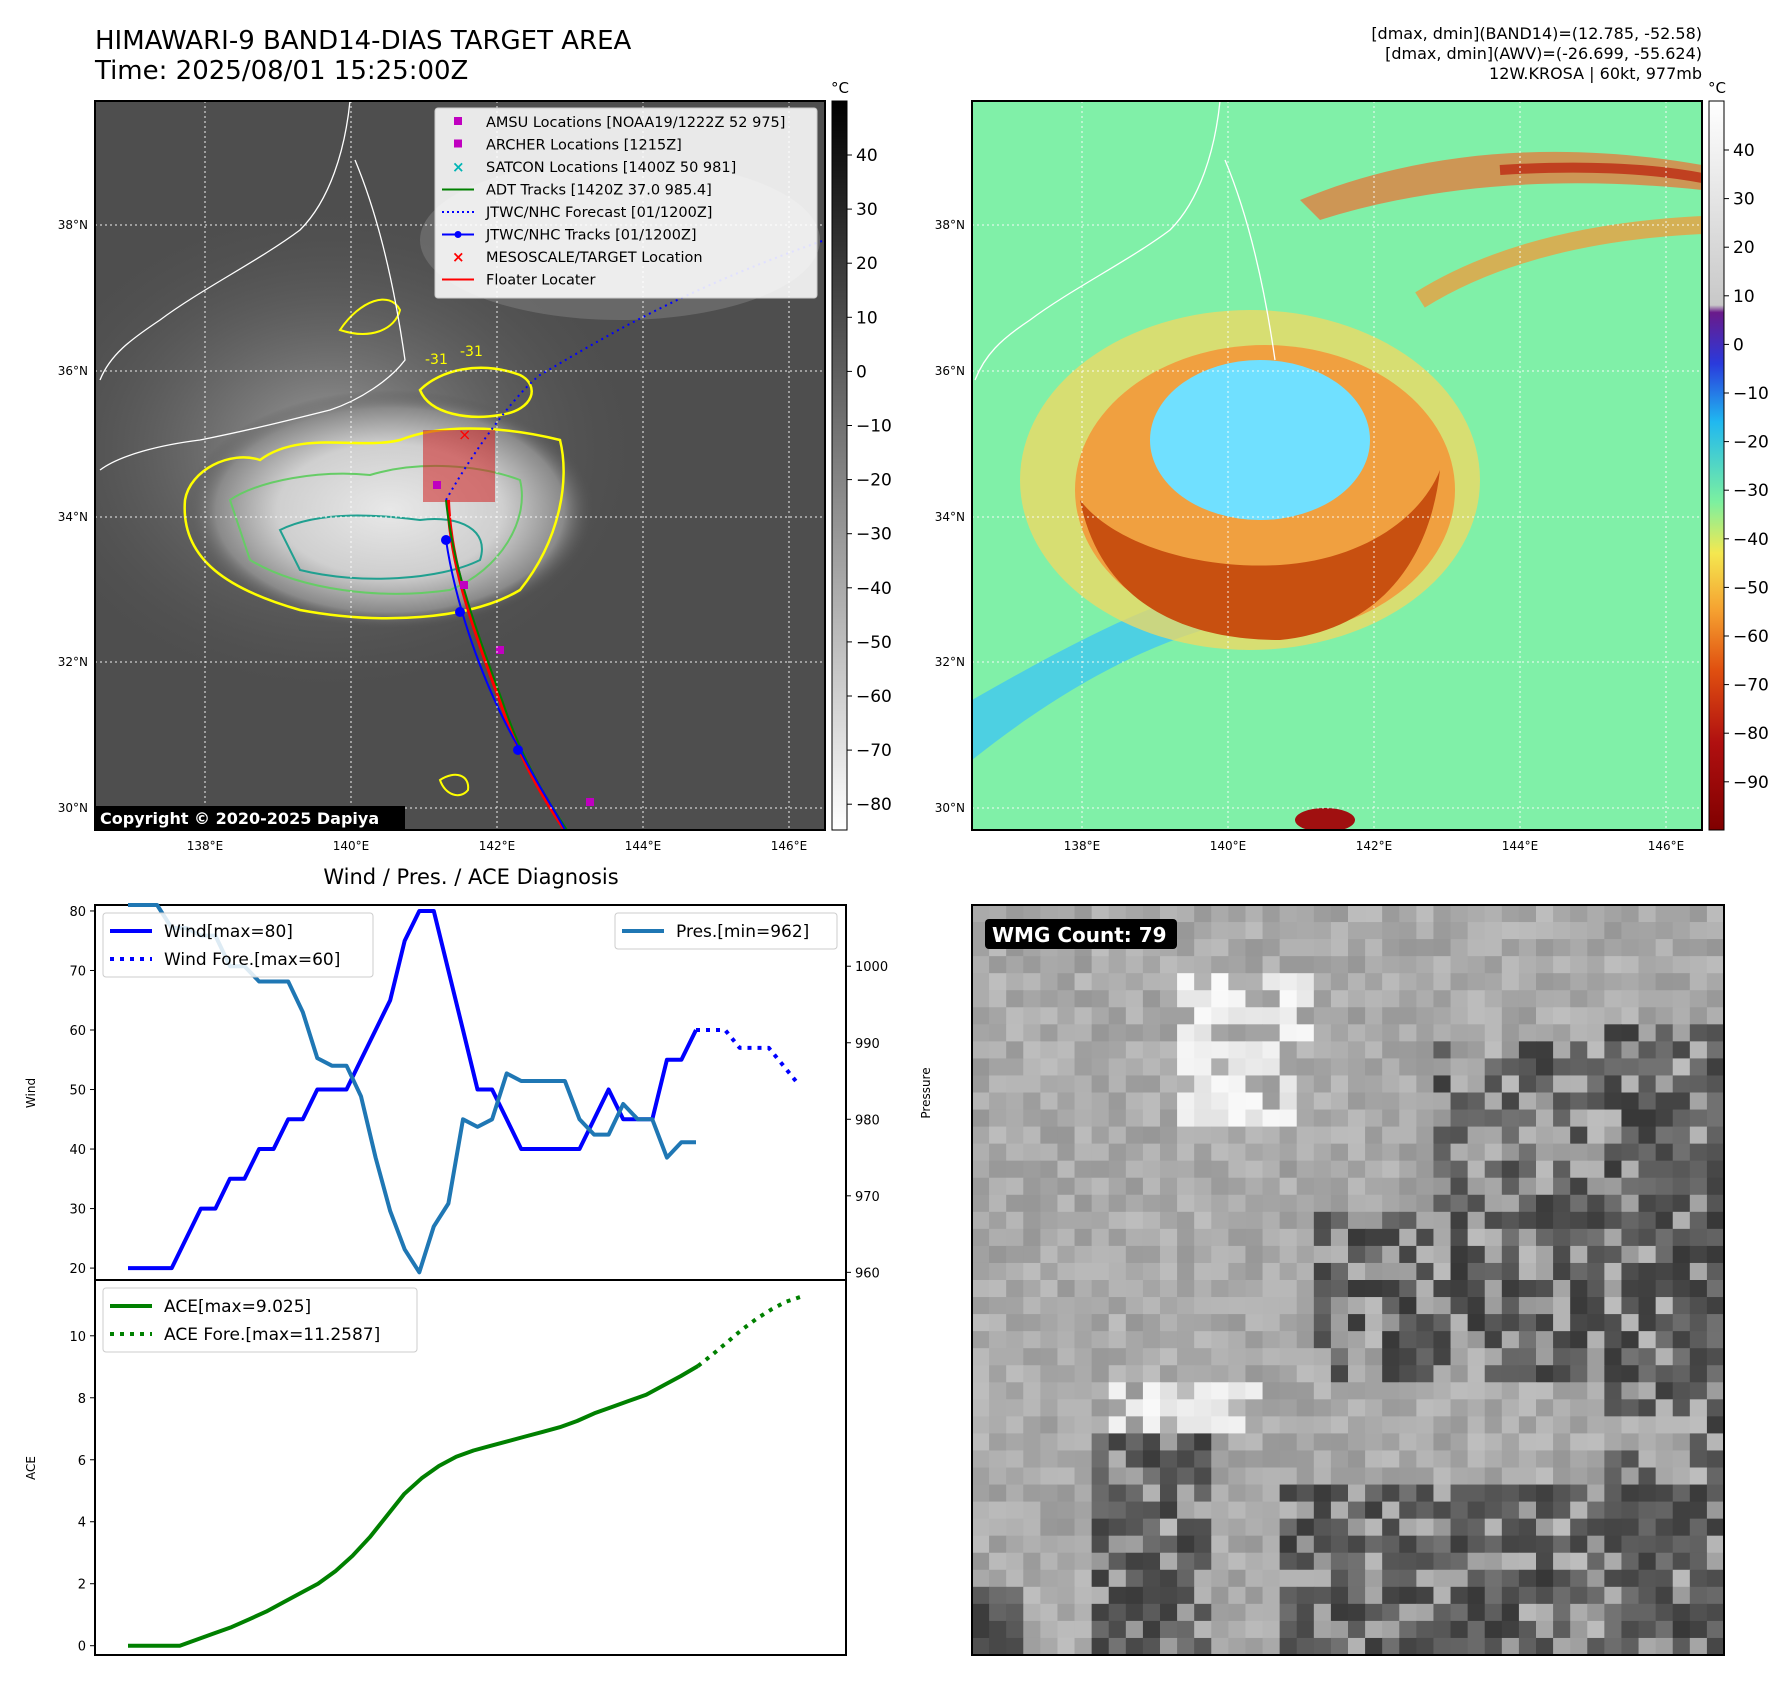 This screenshot has height=1690, width=1788. Describe the element at coordinates (77, 1031) in the screenshot. I see `wind-ytick-label: 60` at that location.